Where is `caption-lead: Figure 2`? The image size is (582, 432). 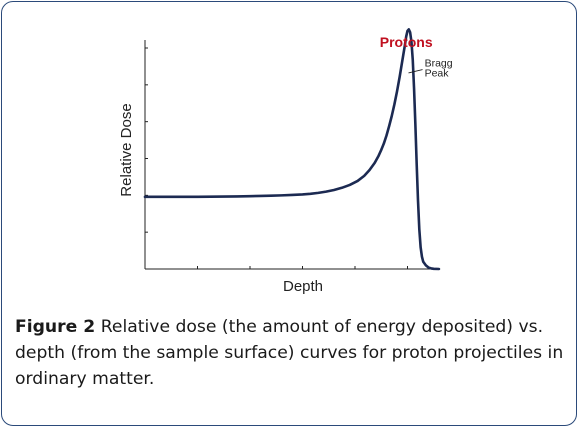 caption-lead: Figure 2 is located at coordinates (55, 327).